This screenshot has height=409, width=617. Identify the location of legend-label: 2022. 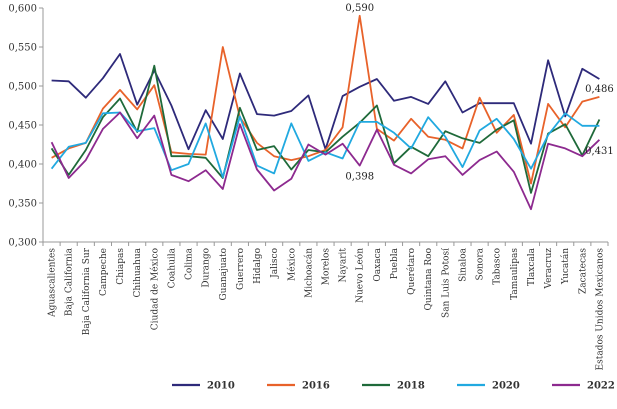
(601, 386).